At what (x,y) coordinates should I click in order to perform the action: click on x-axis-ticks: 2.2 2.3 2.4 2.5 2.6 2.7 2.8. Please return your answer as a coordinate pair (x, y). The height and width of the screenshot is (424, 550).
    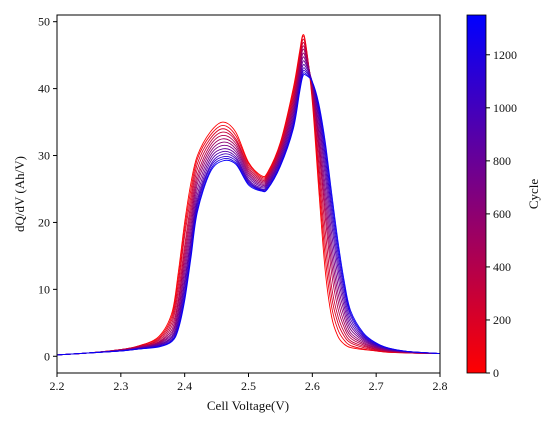
    Looking at the image, I should click on (249, 383).